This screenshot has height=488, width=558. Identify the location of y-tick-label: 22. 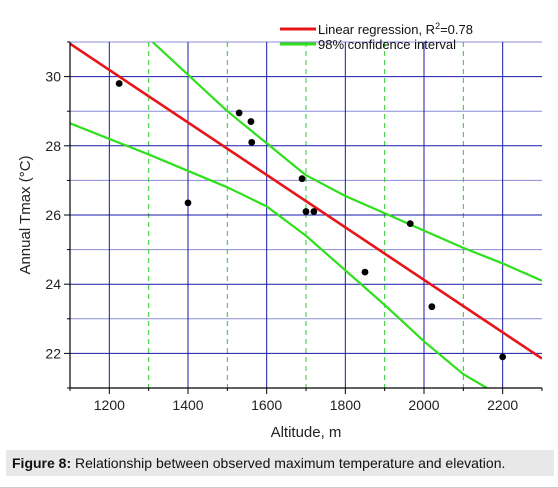
(53, 353).